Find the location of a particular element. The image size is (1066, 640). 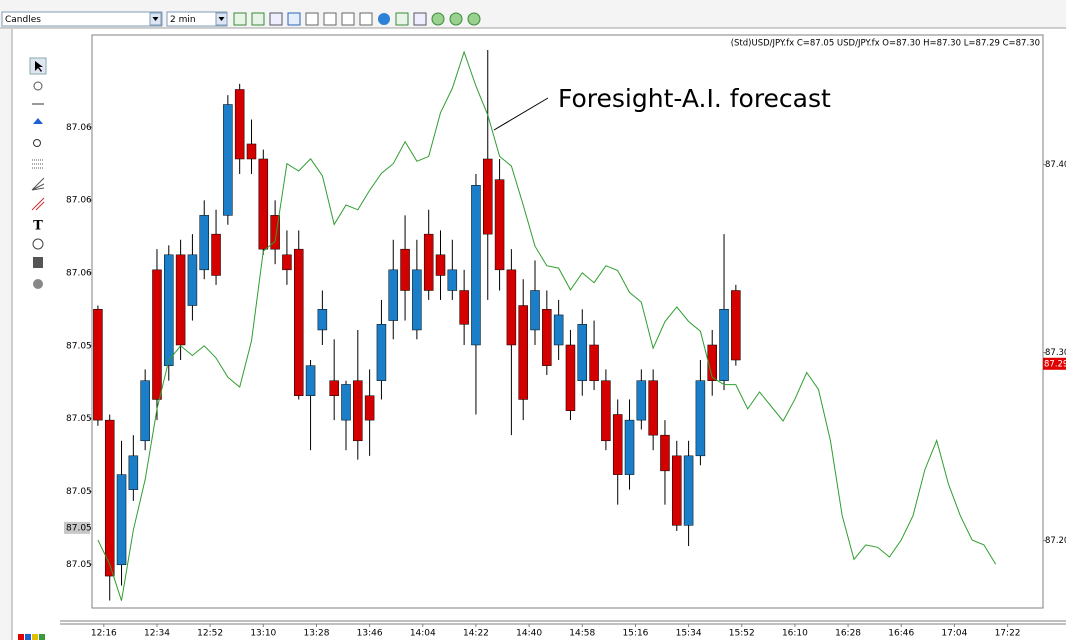

y-marker-label: 87.29 is located at coordinates (1055, 364).